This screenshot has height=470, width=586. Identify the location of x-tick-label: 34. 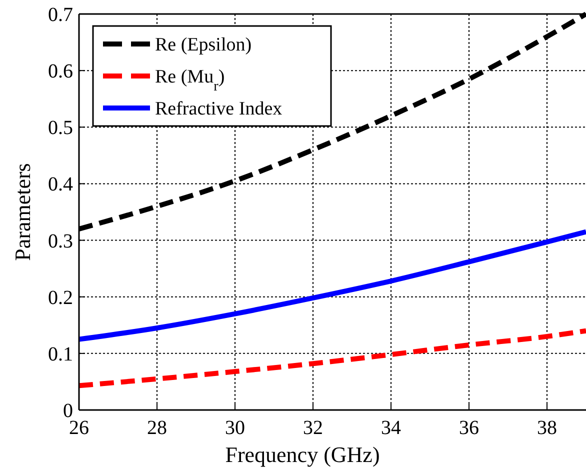
(391, 428).